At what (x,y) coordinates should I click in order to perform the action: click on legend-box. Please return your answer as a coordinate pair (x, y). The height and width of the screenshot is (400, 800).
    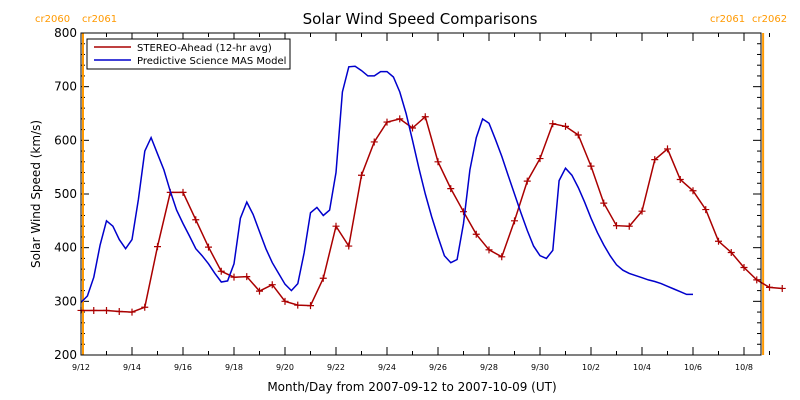
    Looking at the image, I should click on (188, 54).